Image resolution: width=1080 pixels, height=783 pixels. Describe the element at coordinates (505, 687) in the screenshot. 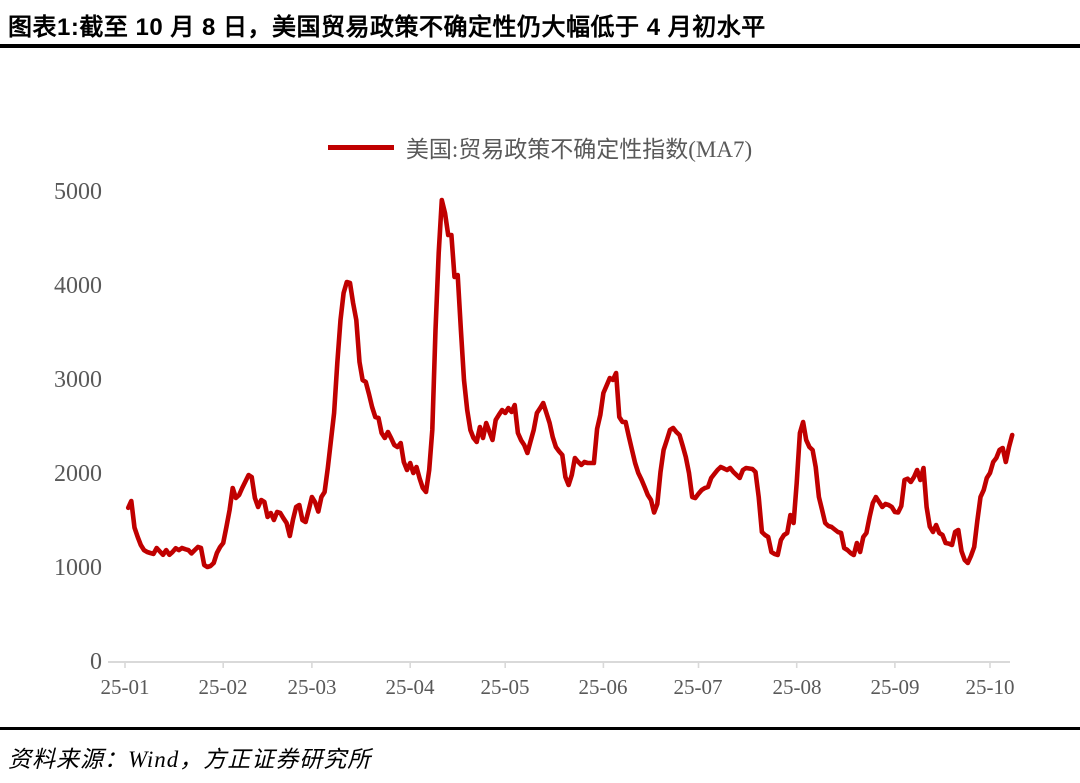

I see `x-axis-label: 25-05` at that location.